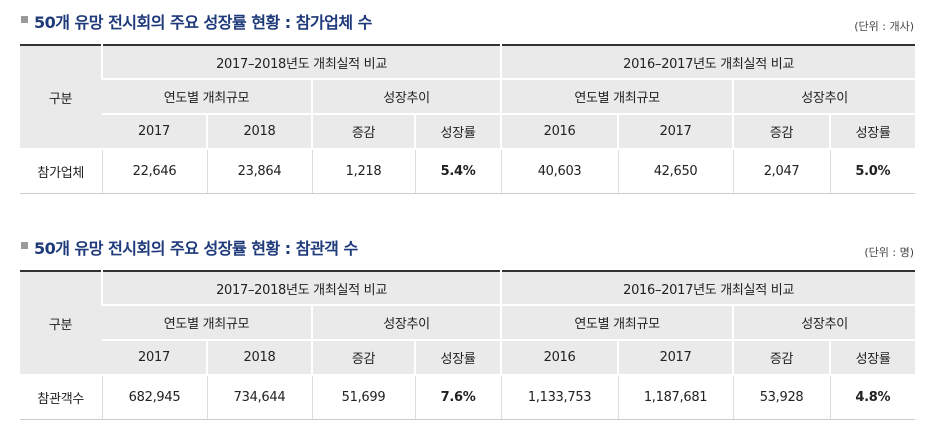 Image resolution: width=935 pixels, height=438 pixels. I want to click on table-cell-rate: 5.0%, so click(872, 171).